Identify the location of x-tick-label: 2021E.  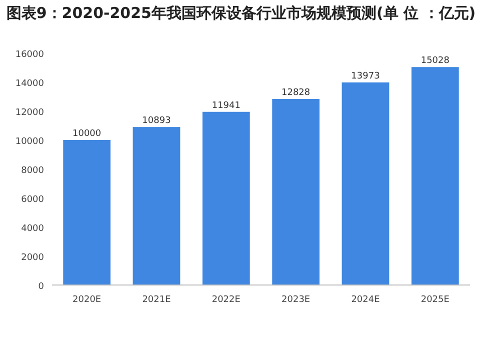
(157, 300).